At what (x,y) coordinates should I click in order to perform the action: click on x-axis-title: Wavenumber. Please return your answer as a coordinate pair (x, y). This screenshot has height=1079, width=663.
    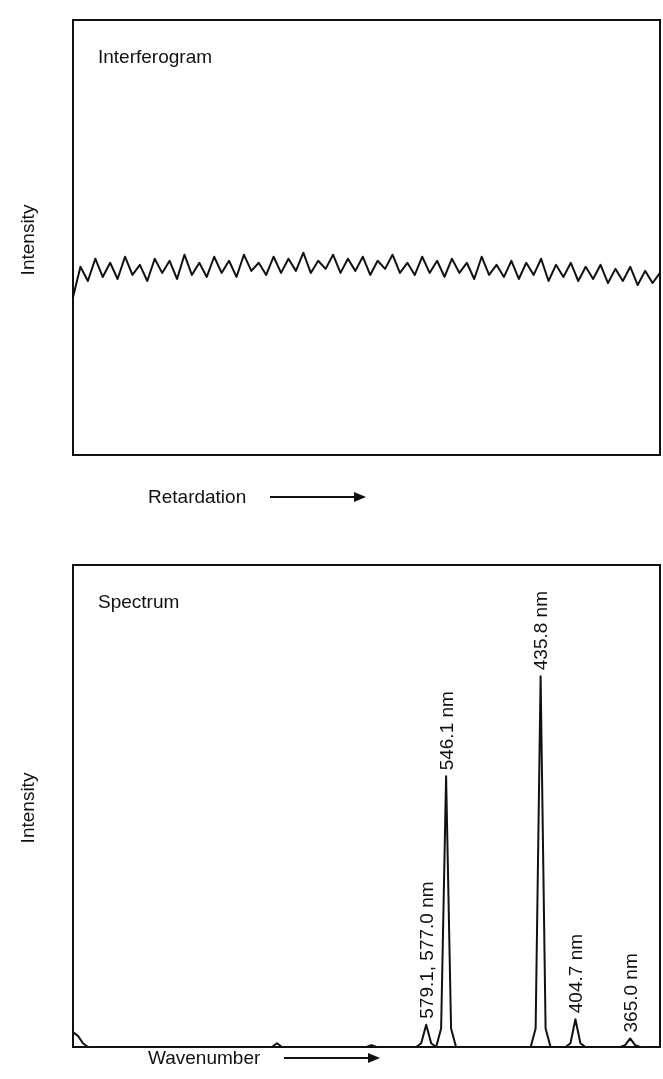
    Looking at the image, I should click on (204, 1058).